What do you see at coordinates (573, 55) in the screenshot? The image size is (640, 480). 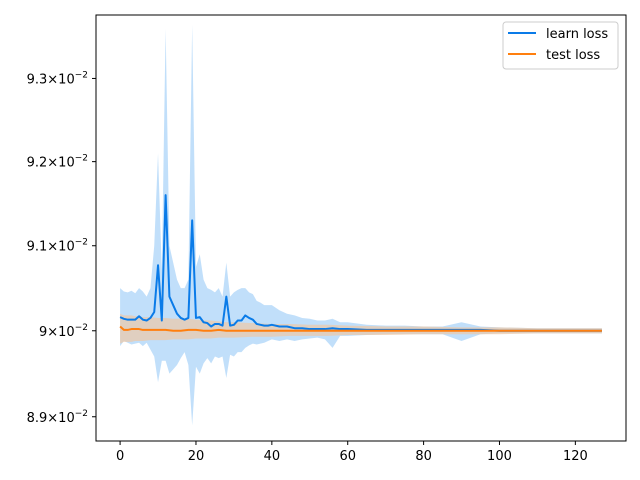 I see `legend-label-test-loss: test loss` at bounding box center [573, 55].